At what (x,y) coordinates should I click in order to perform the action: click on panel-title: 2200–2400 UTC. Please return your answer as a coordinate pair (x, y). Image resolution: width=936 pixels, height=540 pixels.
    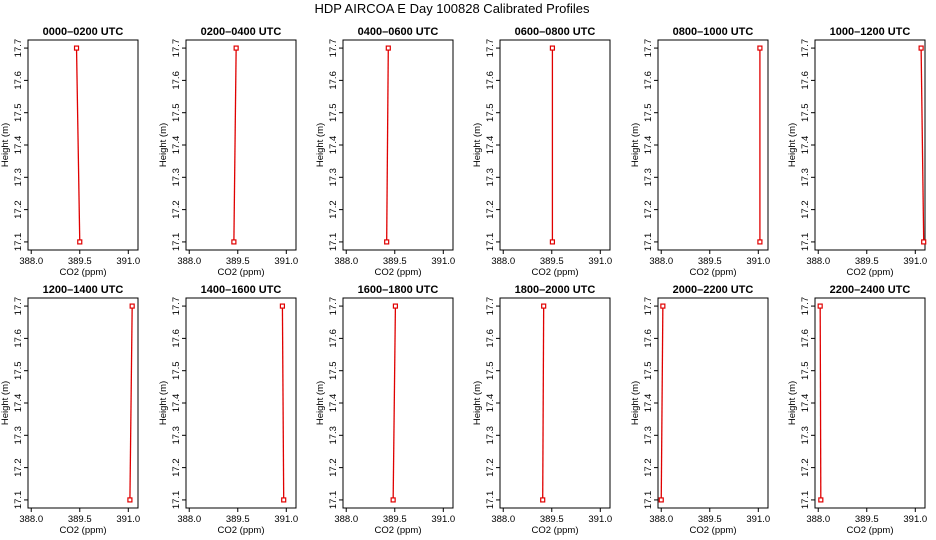
    Looking at the image, I should click on (870, 290).